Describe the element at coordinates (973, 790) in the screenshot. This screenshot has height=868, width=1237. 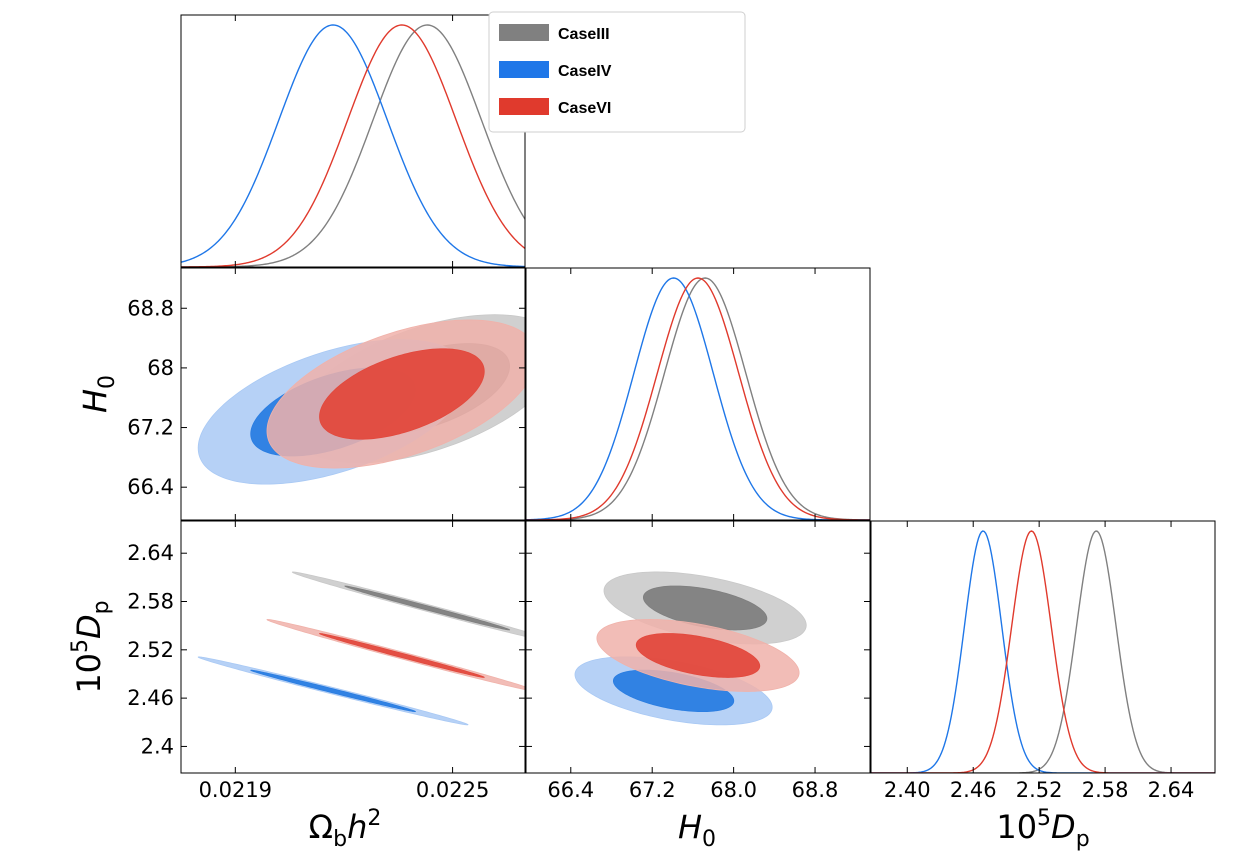
I see `x-tick-label-Dp-1: 2.46` at that location.